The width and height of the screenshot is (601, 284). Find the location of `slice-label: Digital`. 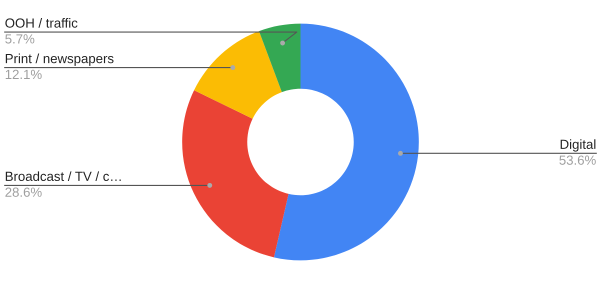

slice-label: Digital is located at coordinates (578, 145).